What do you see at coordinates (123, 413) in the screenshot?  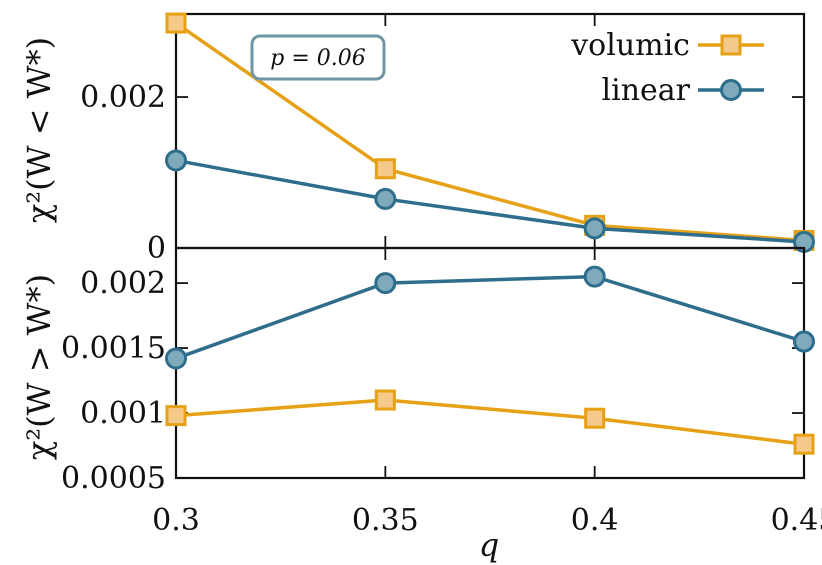 I see `y-tick-label: 0.001` at bounding box center [123, 413].